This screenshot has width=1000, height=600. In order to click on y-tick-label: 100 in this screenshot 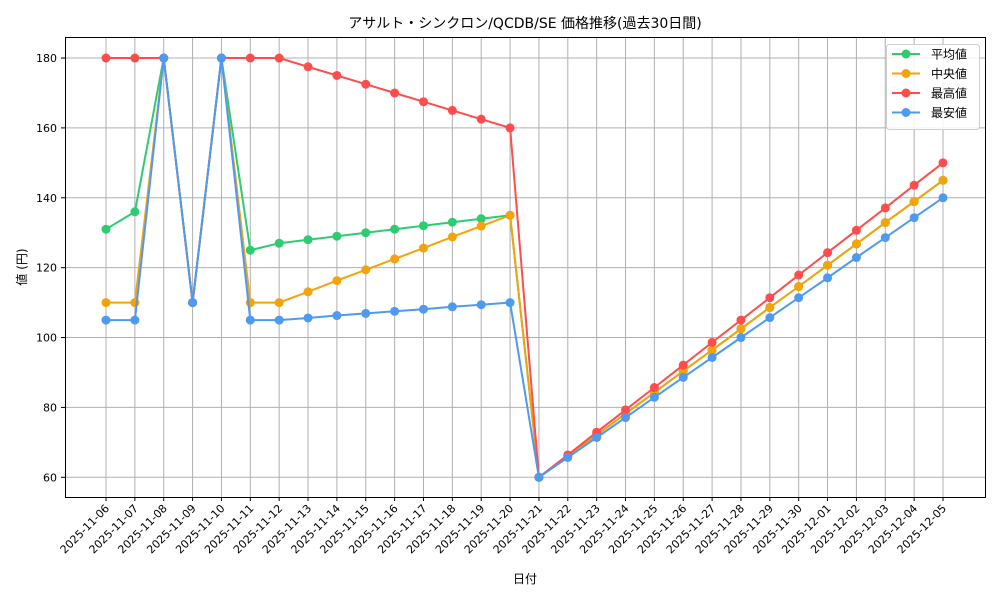, I will do `click(46, 338)`.